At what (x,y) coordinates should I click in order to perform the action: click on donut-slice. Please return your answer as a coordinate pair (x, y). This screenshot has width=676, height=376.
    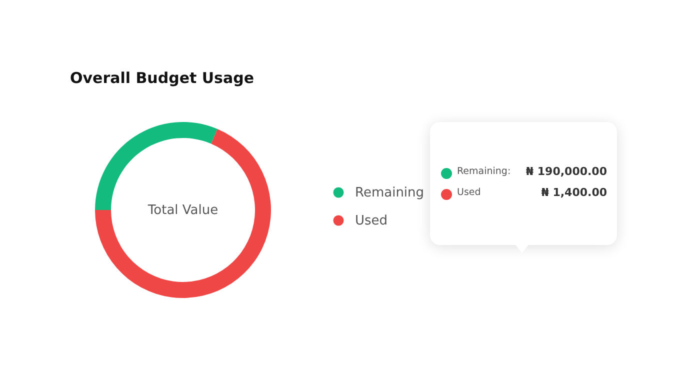
    Looking at the image, I should click on (183, 213).